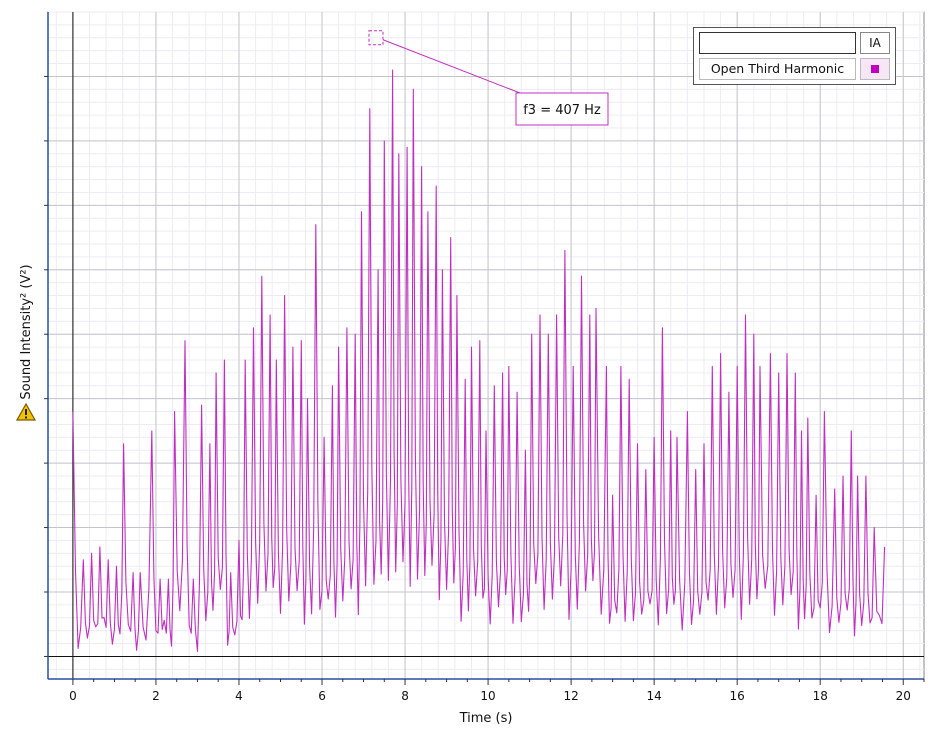  I want to click on annotation-box, so click(562, 109).